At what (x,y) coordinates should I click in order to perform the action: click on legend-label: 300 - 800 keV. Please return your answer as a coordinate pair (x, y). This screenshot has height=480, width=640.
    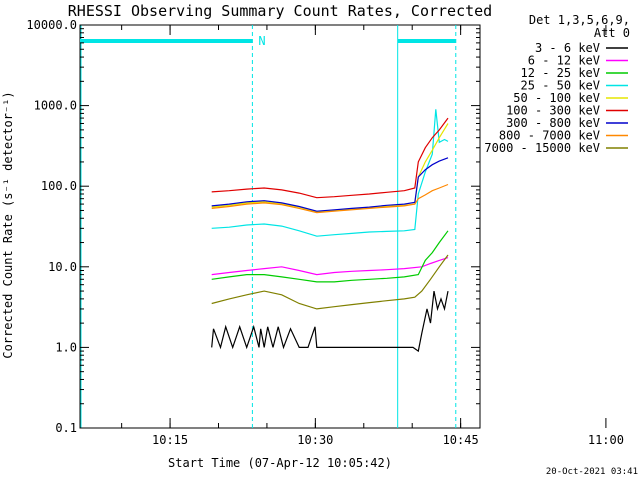
    Looking at the image, I should click on (553, 123).